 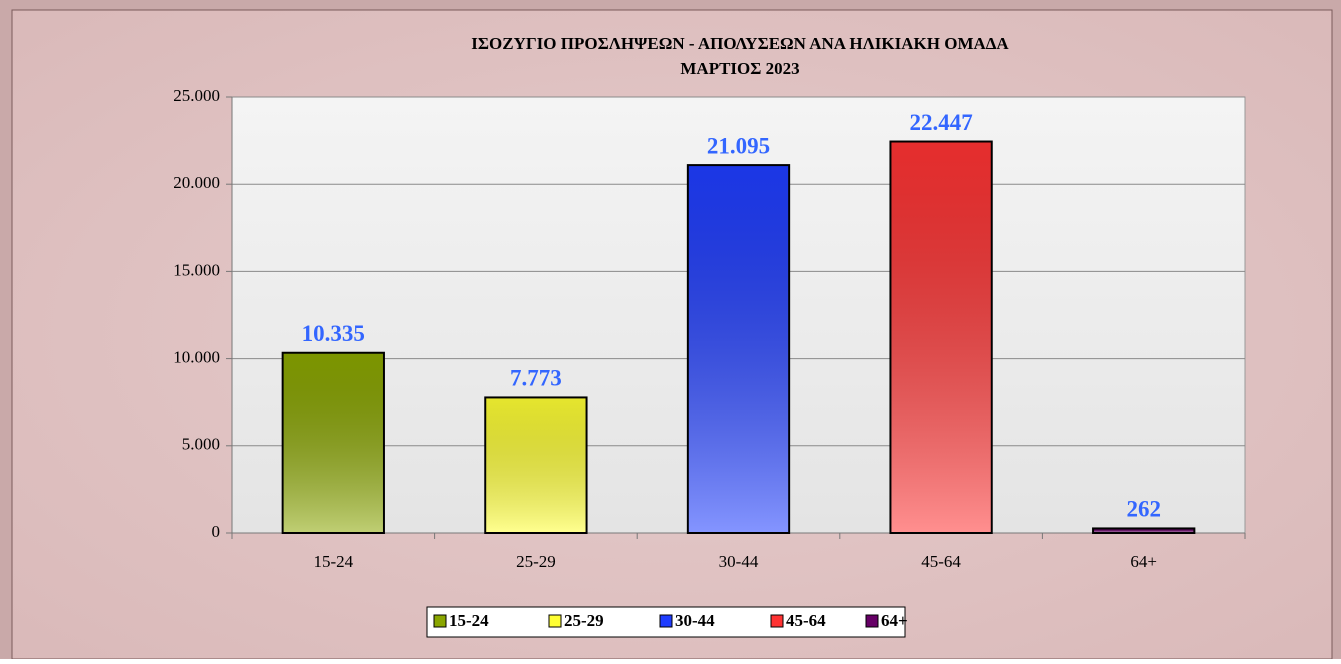 What do you see at coordinates (469, 620) in the screenshot?
I see `legend-label: 15-24` at bounding box center [469, 620].